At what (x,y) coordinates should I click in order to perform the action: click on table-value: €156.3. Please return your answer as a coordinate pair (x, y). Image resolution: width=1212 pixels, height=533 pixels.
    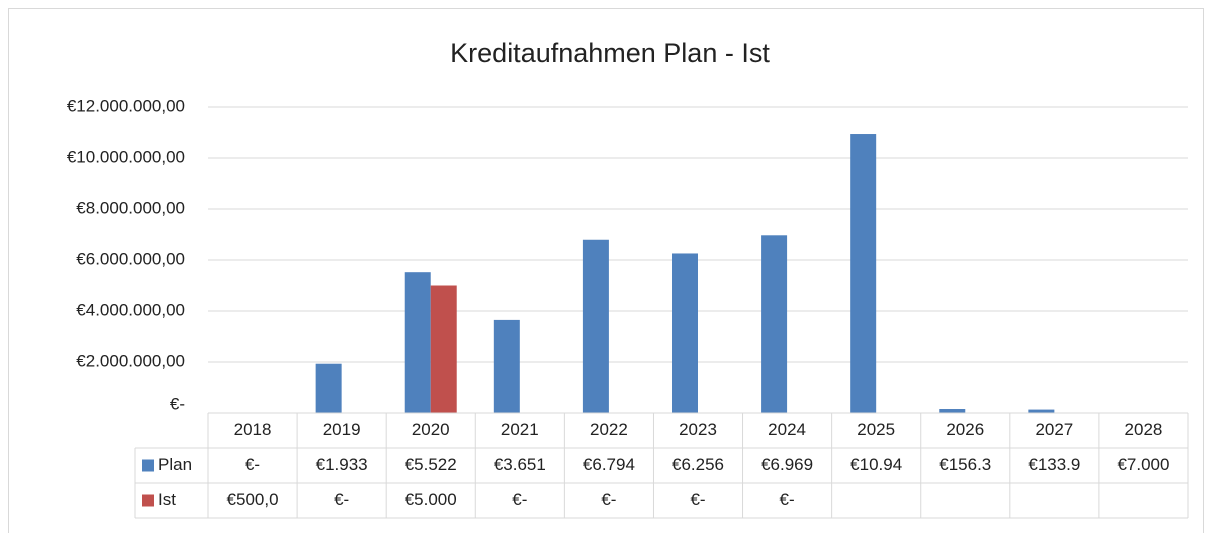
    Looking at the image, I should click on (965, 464).